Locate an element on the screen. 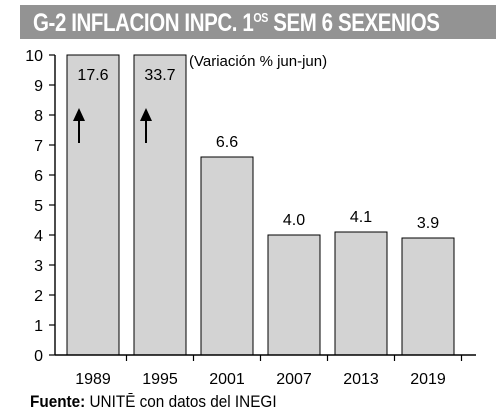 The height and width of the screenshot is (420, 500). data-label: 4.0 is located at coordinates (294, 220).